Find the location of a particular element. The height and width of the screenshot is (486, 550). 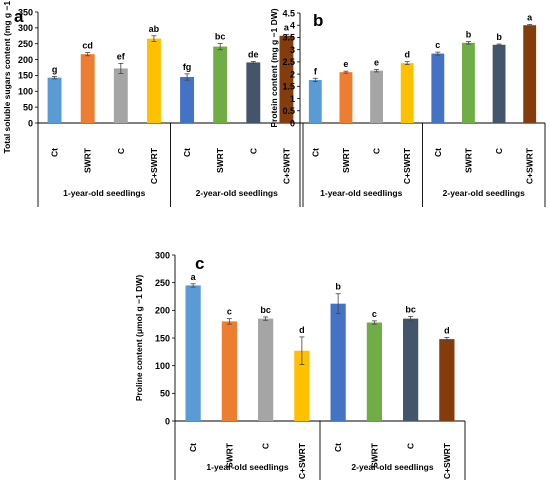

panel-label: a is located at coordinates (19, 16).